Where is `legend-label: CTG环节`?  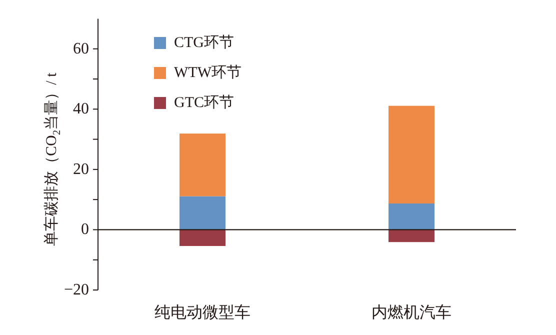
legend-label: CTG环节 is located at coordinates (204, 42).